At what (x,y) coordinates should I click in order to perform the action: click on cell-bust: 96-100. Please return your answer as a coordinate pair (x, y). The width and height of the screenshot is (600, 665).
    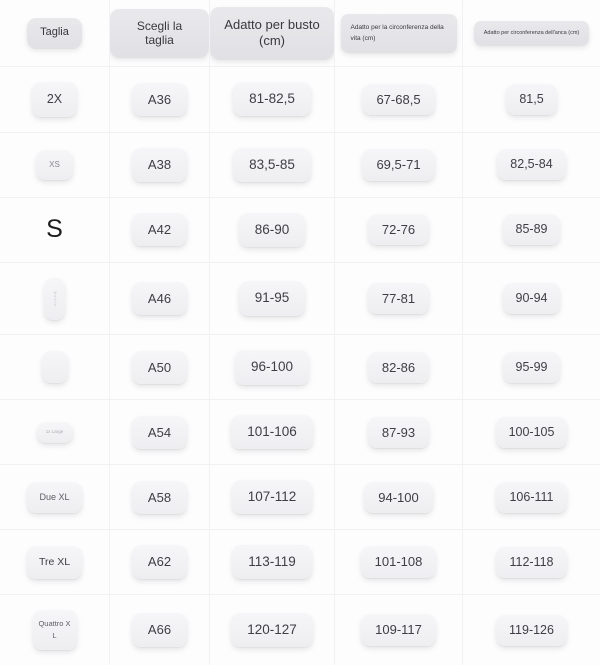
    Looking at the image, I should click on (272, 368).